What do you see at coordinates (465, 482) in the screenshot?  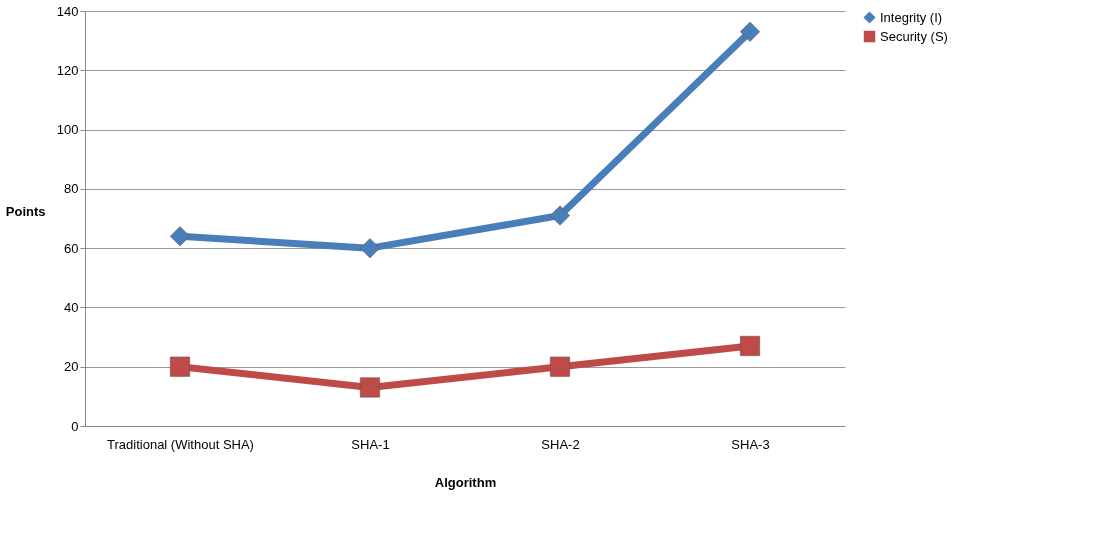 I see `x-axis-title: Algorithm` at bounding box center [465, 482].